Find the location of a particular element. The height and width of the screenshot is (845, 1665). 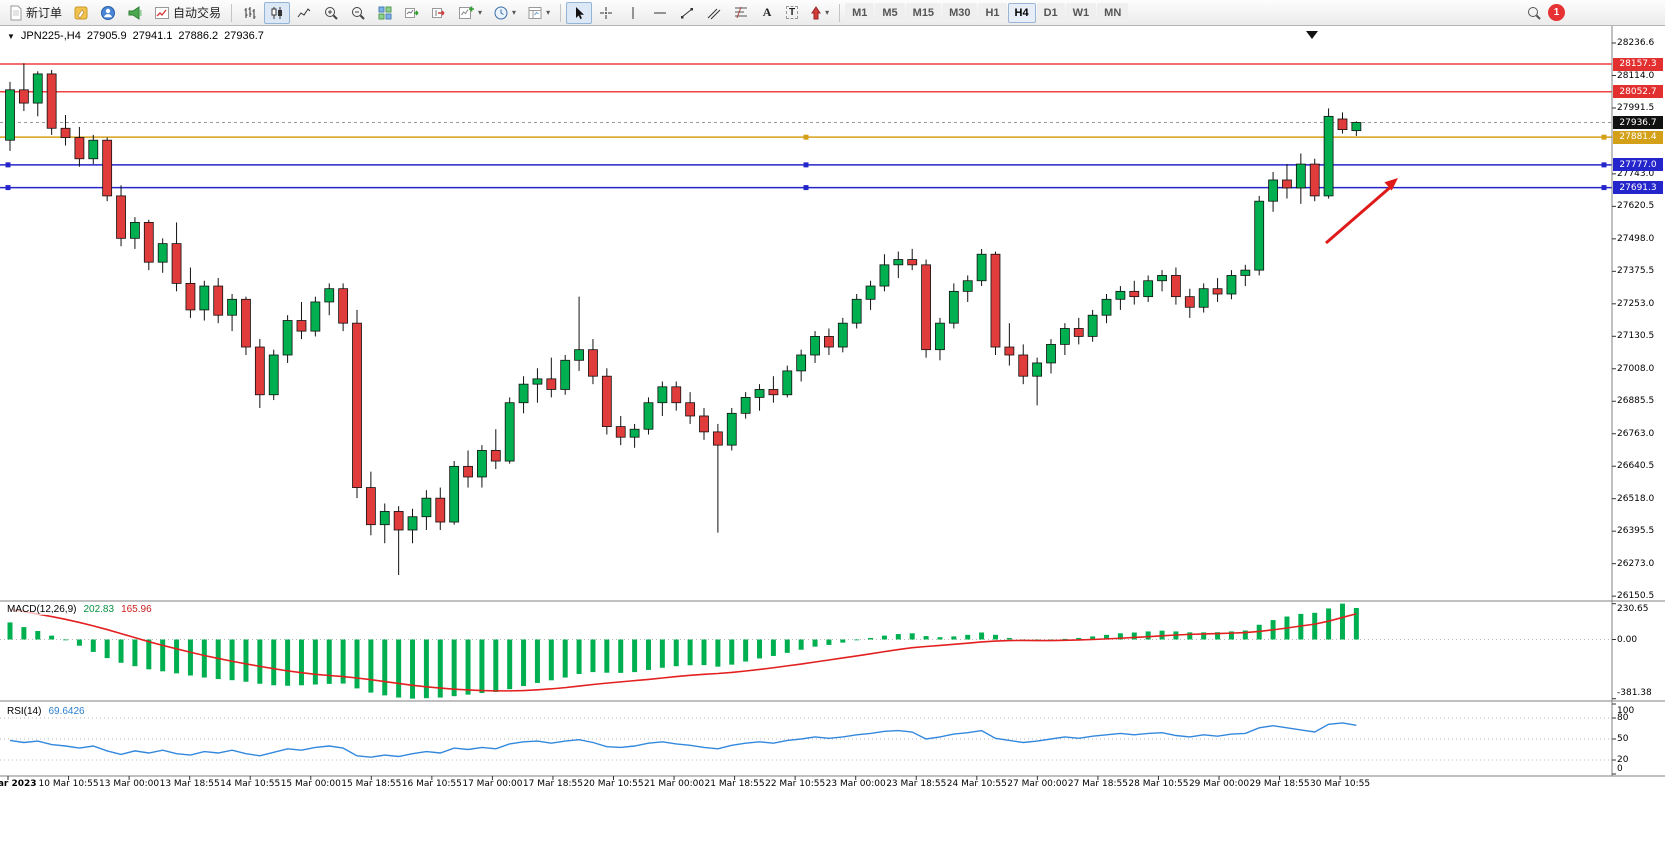

zoom-in-button is located at coordinates (331, 13).